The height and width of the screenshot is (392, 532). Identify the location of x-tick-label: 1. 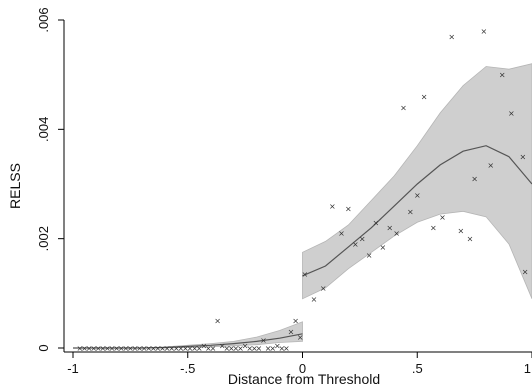
(527, 368).